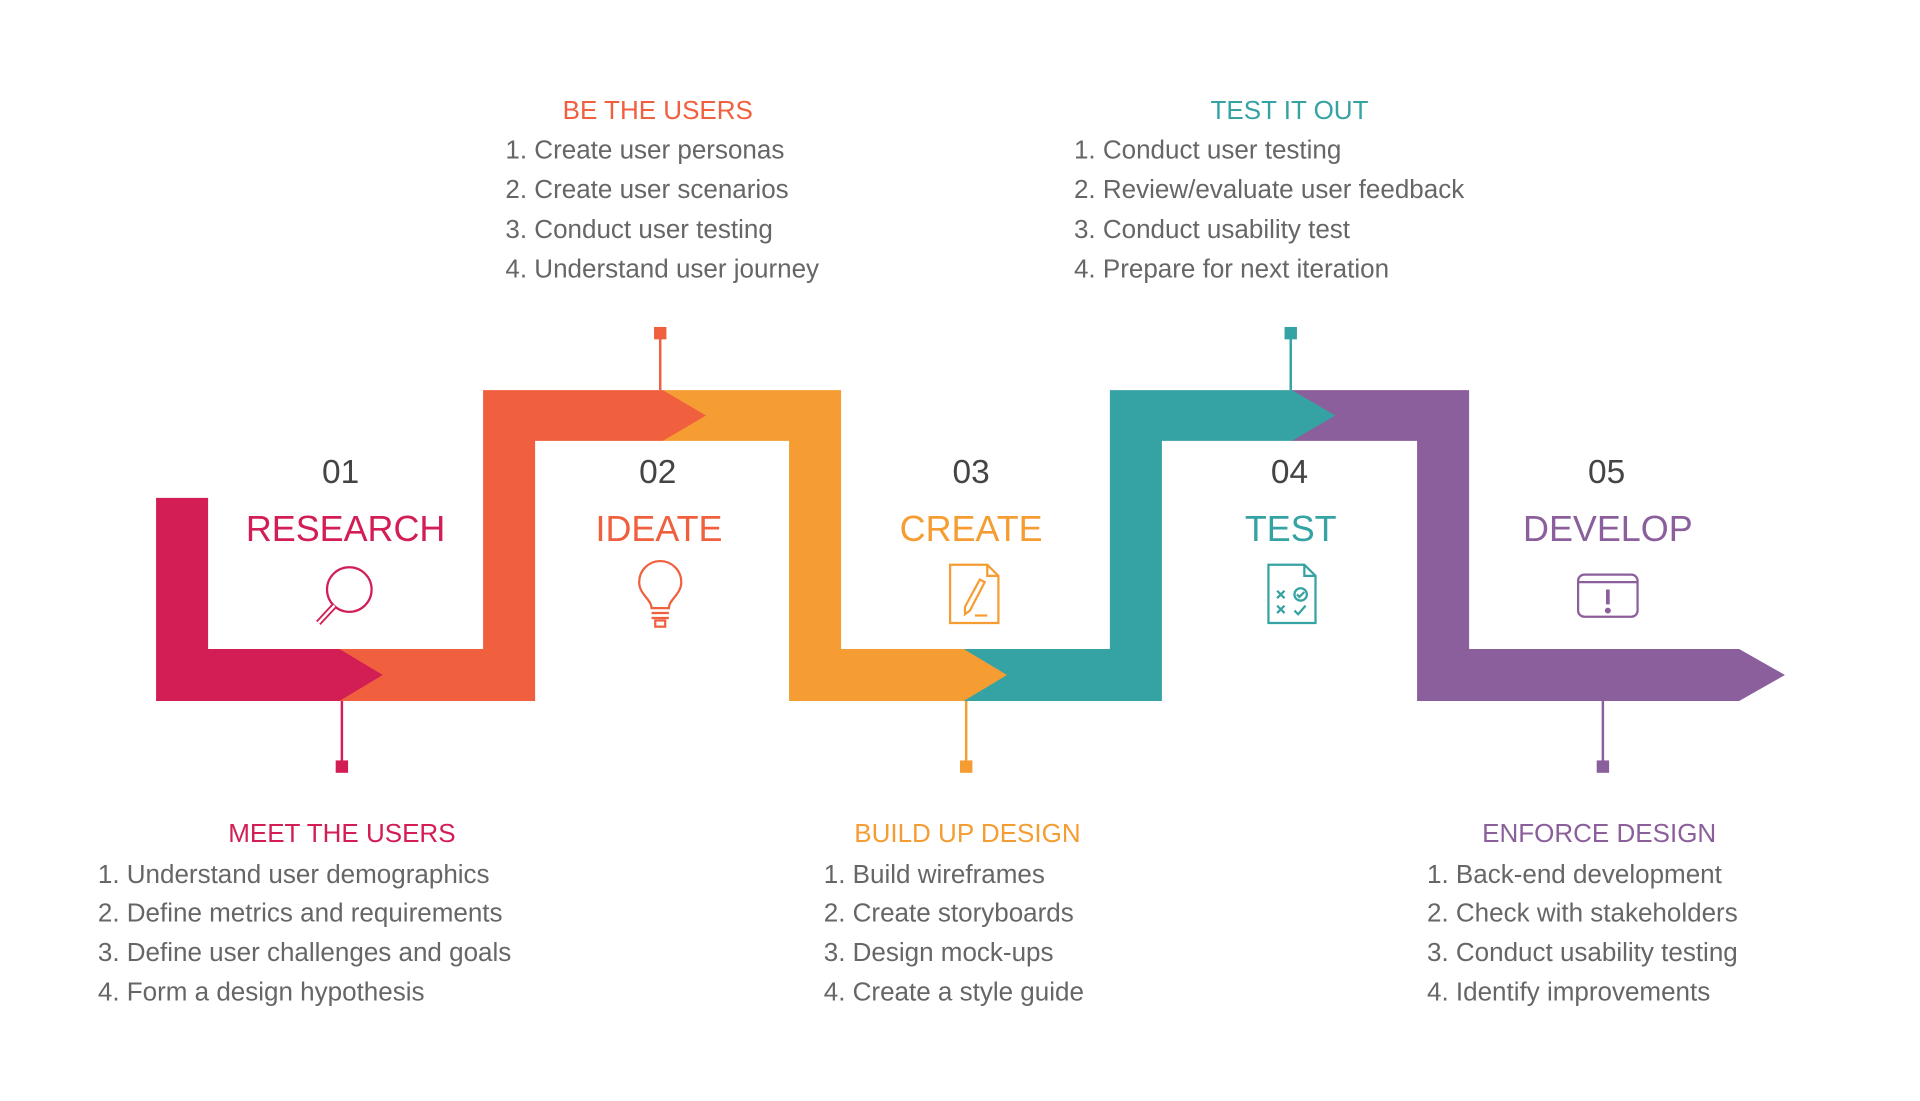 The height and width of the screenshot is (1101, 1920). Describe the element at coordinates (1606, 472) in the screenshot. I see `stage-number: 05` at that location.